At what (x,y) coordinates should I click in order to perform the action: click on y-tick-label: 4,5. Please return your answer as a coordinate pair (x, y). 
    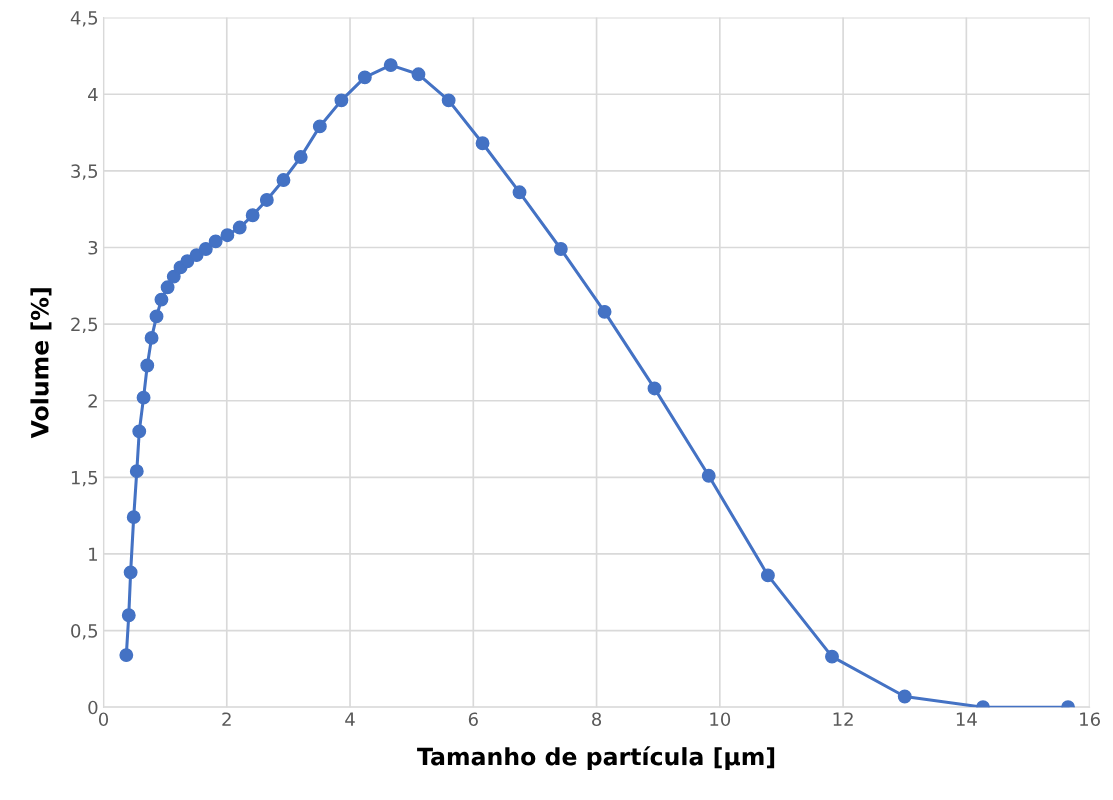
    Looking at the image, I should click on (84, 19).